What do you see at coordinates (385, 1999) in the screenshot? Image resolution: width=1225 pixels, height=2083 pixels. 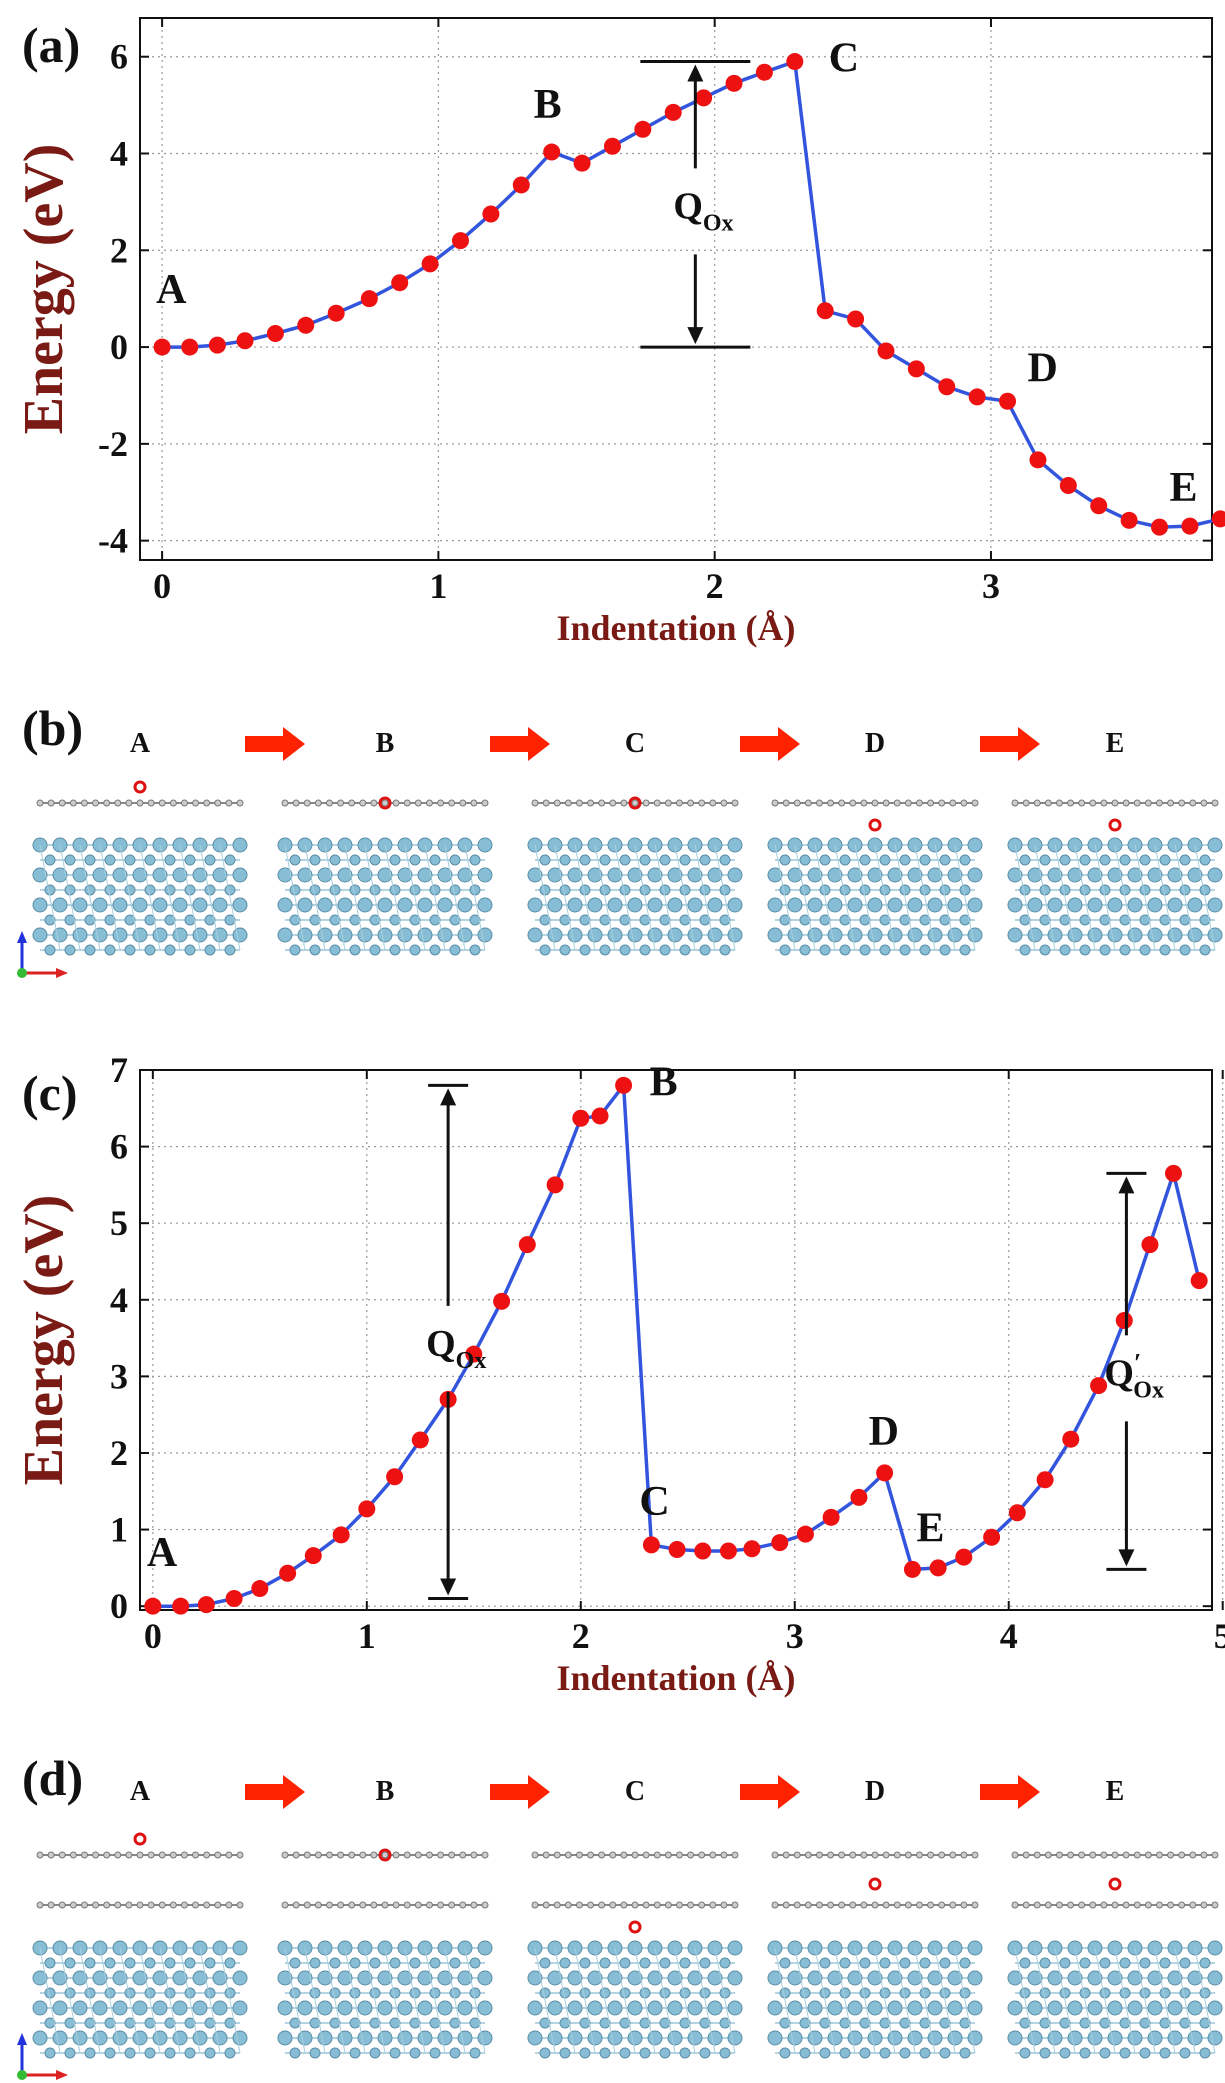 I see `metal-slab` at bounding box center [385, 1999].